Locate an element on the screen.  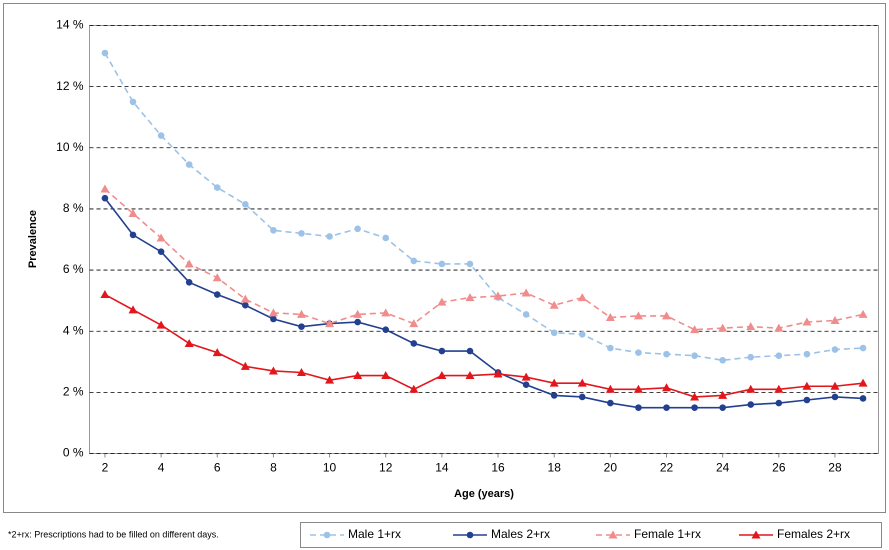
x-tick-label: 28 is located at coordinates (835, 468).